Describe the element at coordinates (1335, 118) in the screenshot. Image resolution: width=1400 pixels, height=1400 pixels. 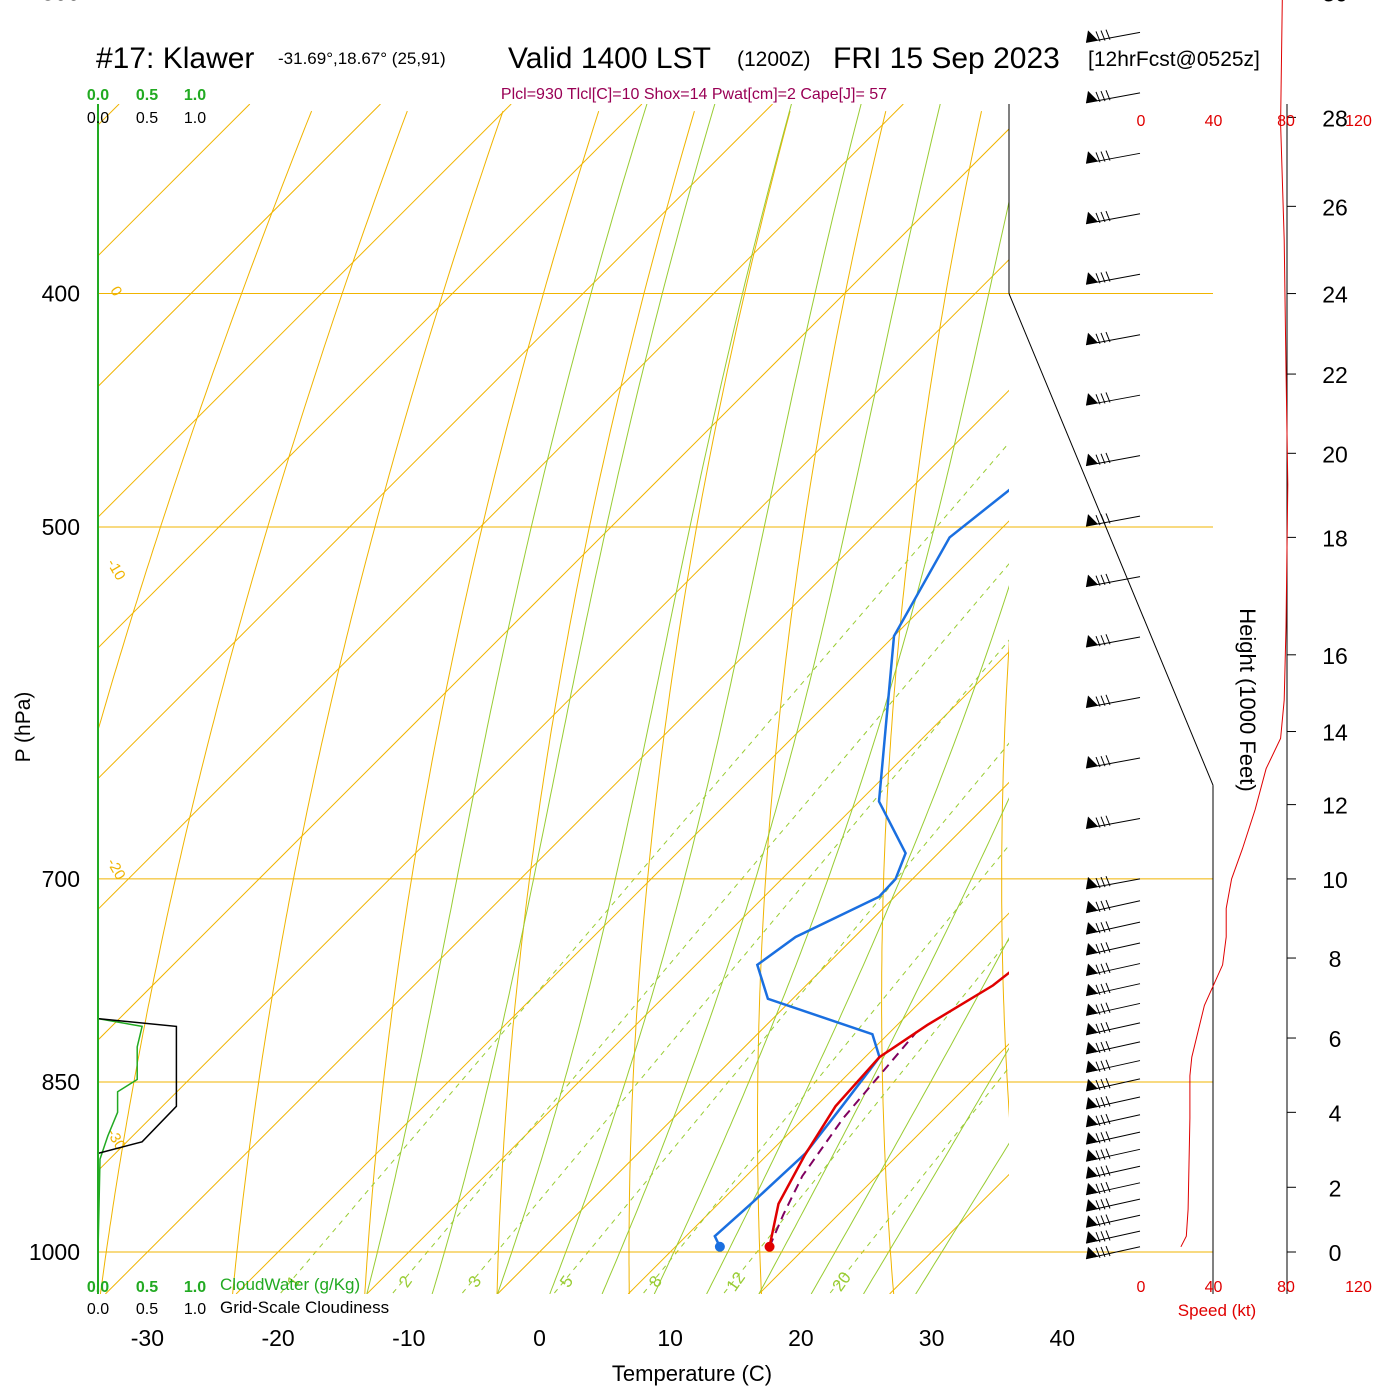
I see `height-tick-label: 28` at that location.